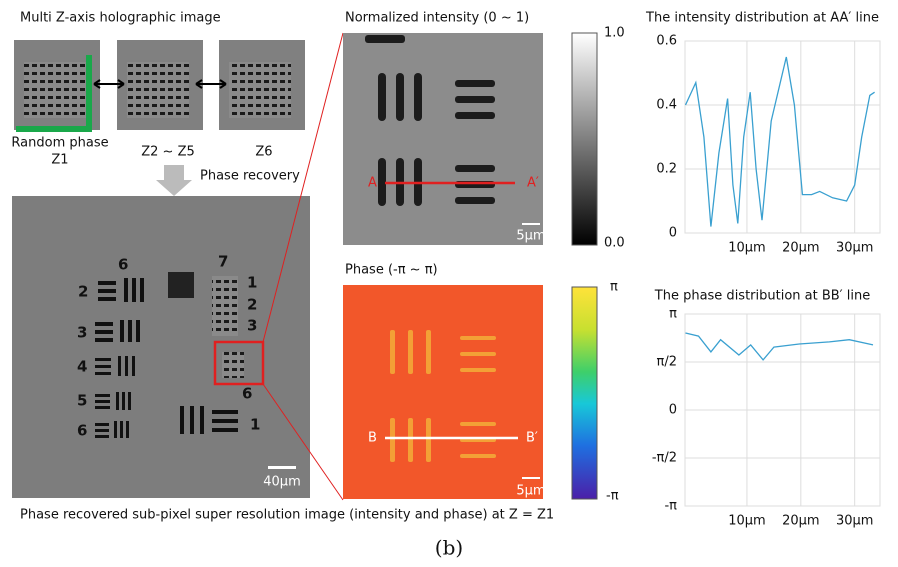  What do you see at coordinates (614, 243) in the screenshot?
I see `colorbar-label: 0.0` at bounding box center [614, 243].